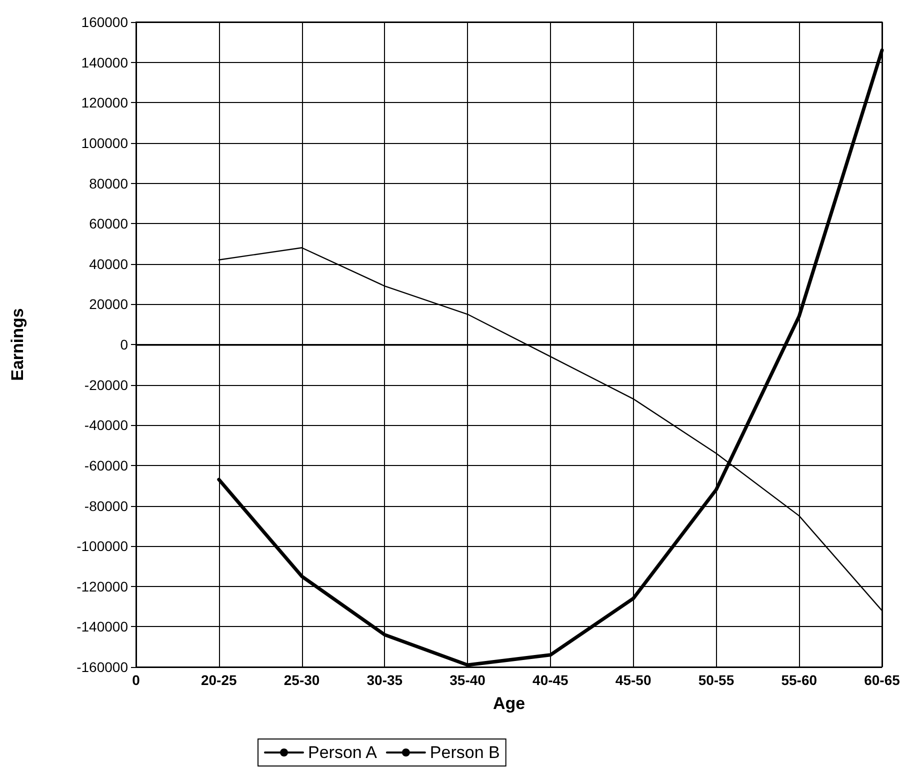 The width and height of the screenshot is (908, 770). Describe the element at coordinates (465, 752) in the screenshot. I see `legend-label: Person B` at that location.